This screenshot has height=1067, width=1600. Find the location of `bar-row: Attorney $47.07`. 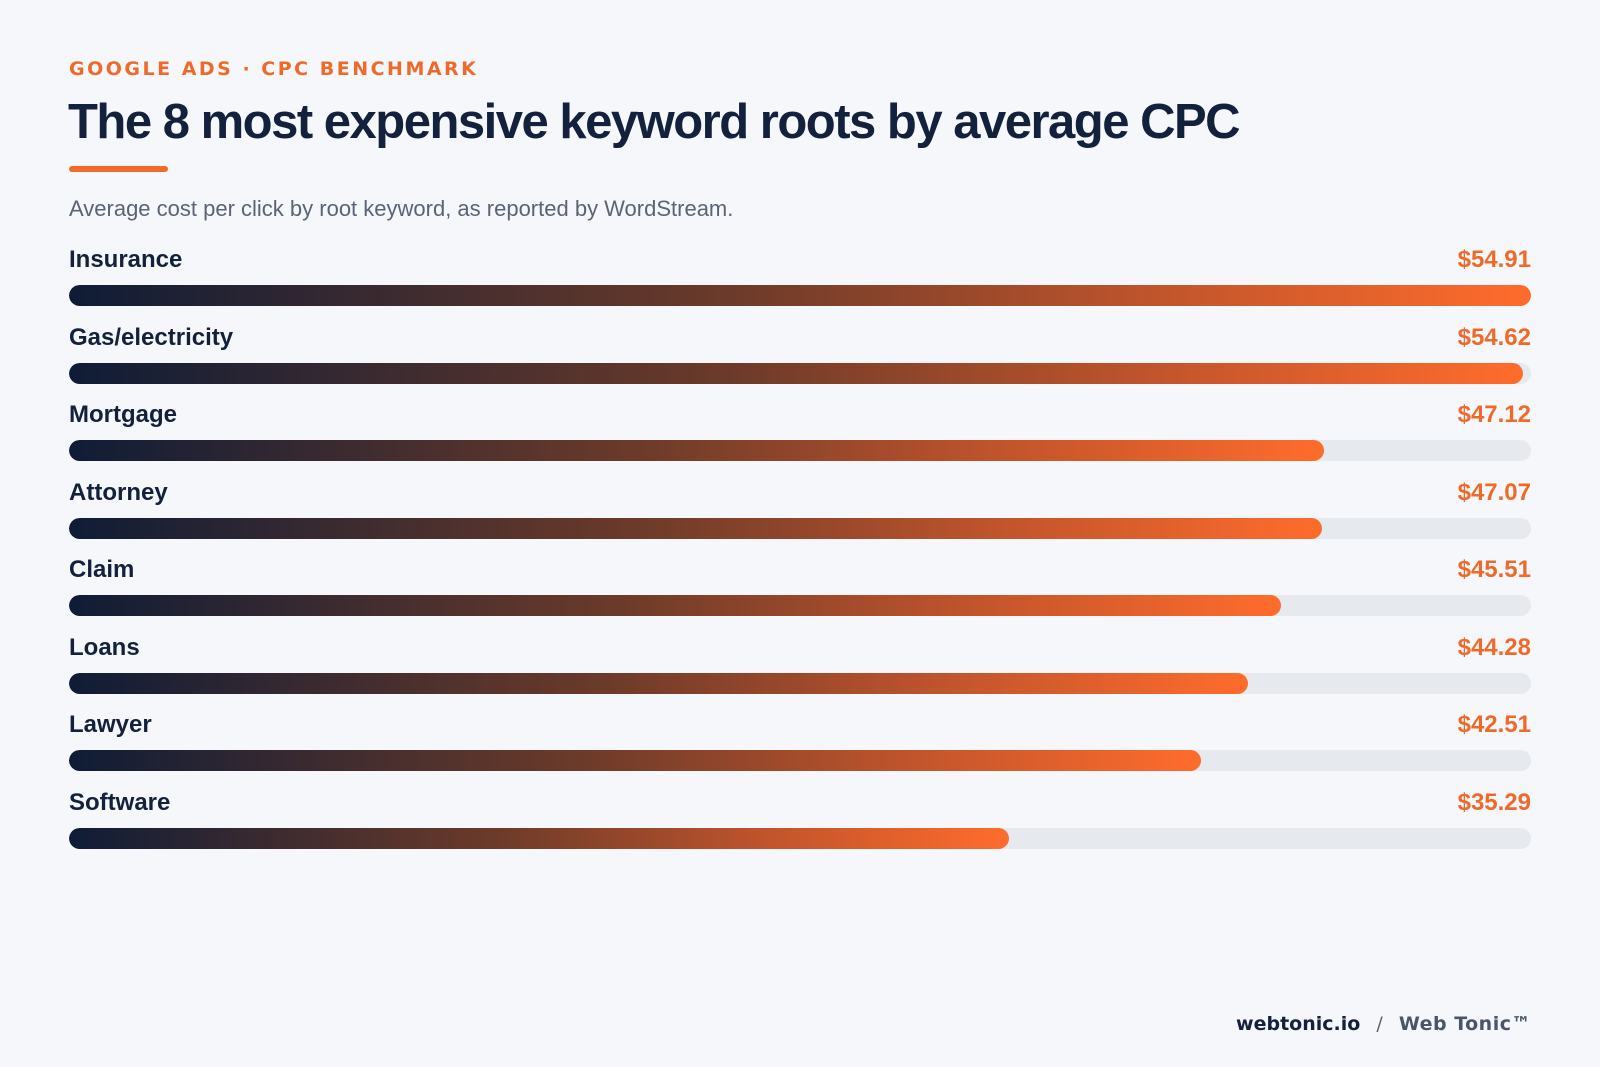

bar-row: Attorney $47.07 is located at coordinates (800, 518).